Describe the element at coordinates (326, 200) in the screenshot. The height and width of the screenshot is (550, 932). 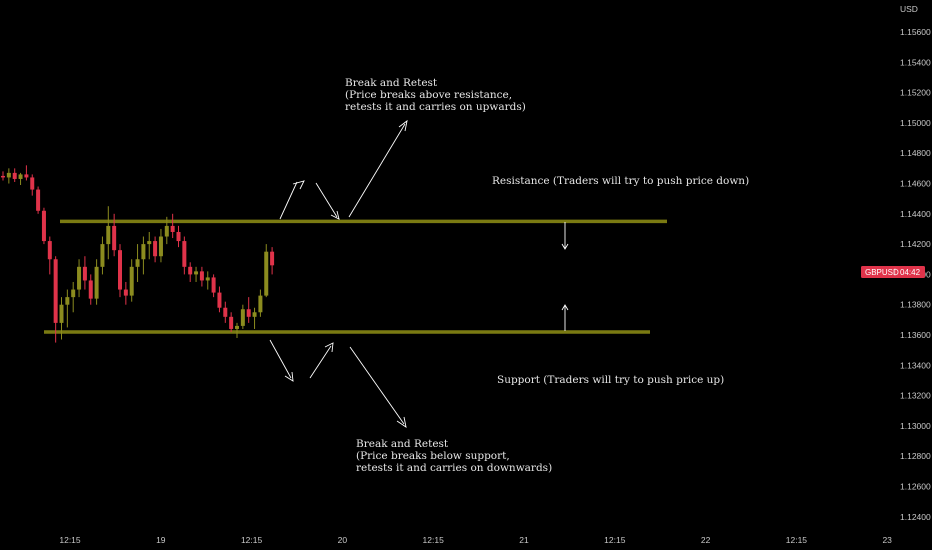
I see `retest-down-arrow` at that location.